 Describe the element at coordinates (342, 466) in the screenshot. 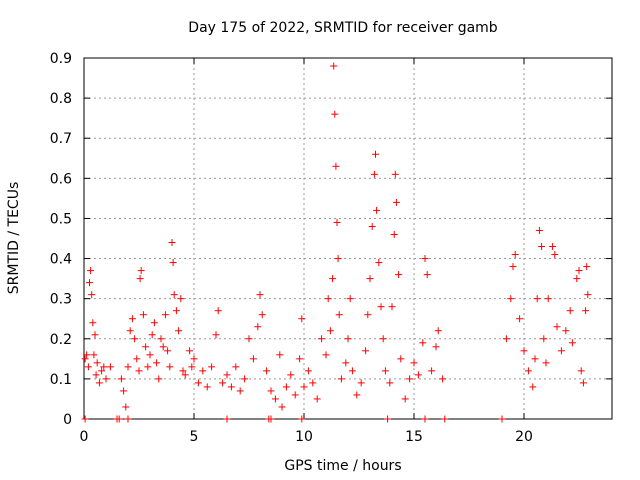

I see `x-axis-label: GPS time / hours` at that location.